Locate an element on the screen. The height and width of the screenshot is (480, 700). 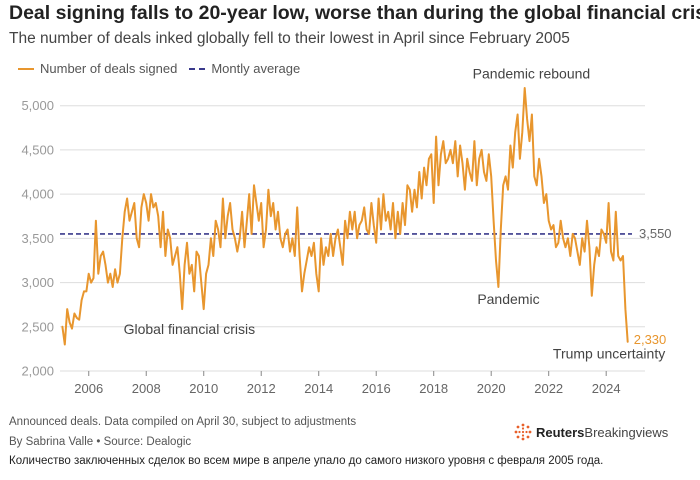
brand-logo: Reuters Breakingviews is located at coordinates (591, 432).